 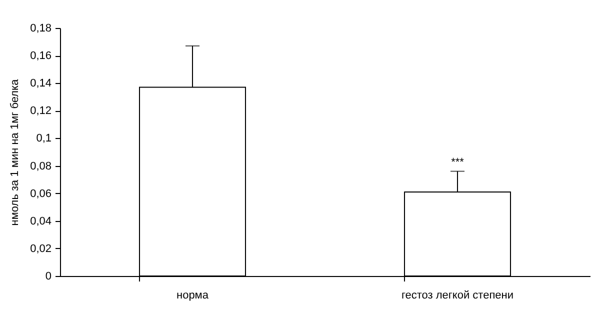 What do you see at coordinates (41, 111) in the screenshot?
I see `y-tick-label: 0,12` at bounding box center [41, 111].